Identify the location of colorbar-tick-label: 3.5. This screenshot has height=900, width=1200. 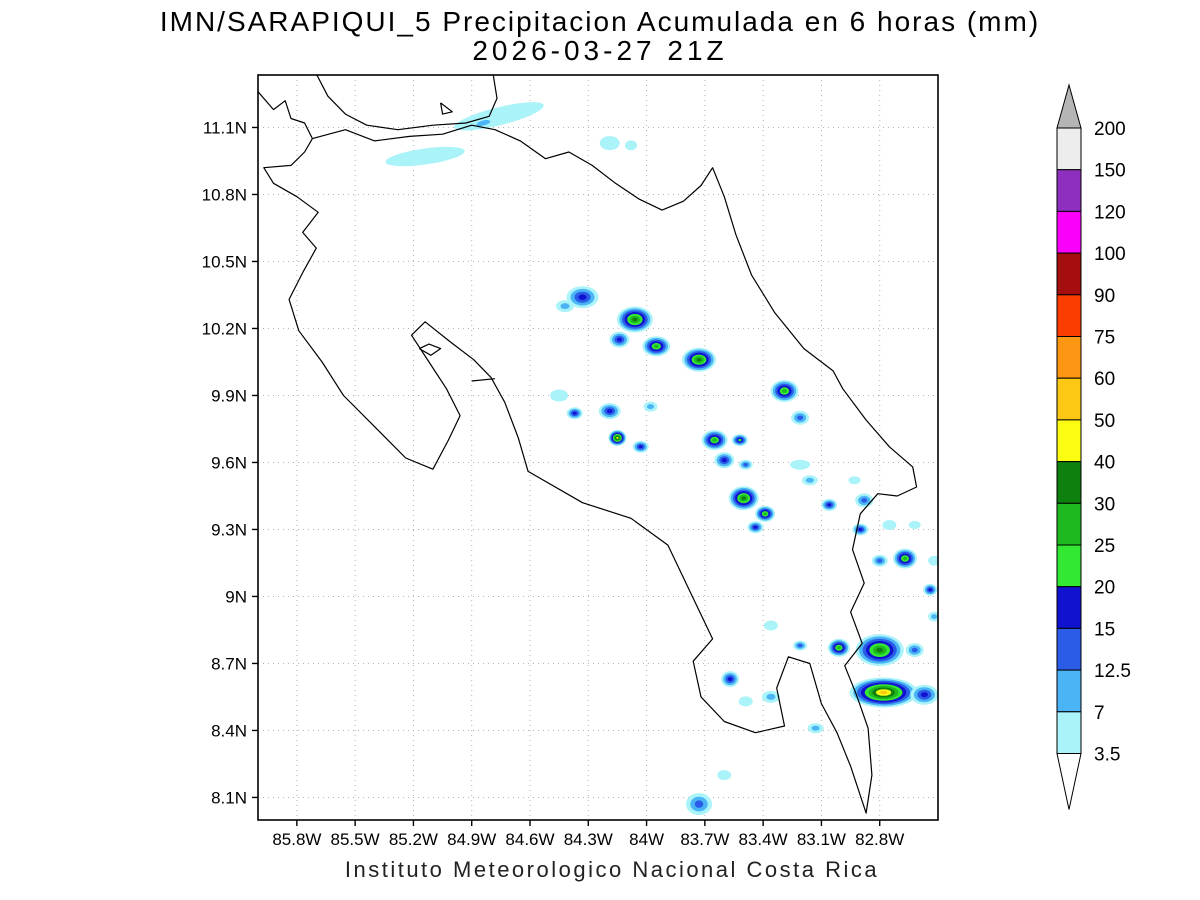
(1107, 755).